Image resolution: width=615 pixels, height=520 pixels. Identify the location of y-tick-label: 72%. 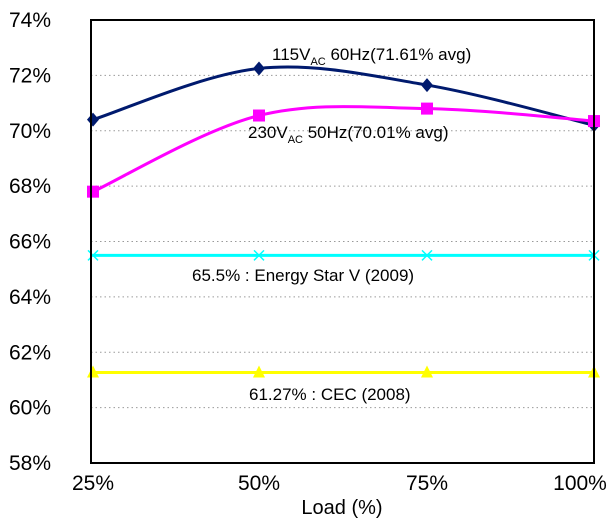
(30, 75).